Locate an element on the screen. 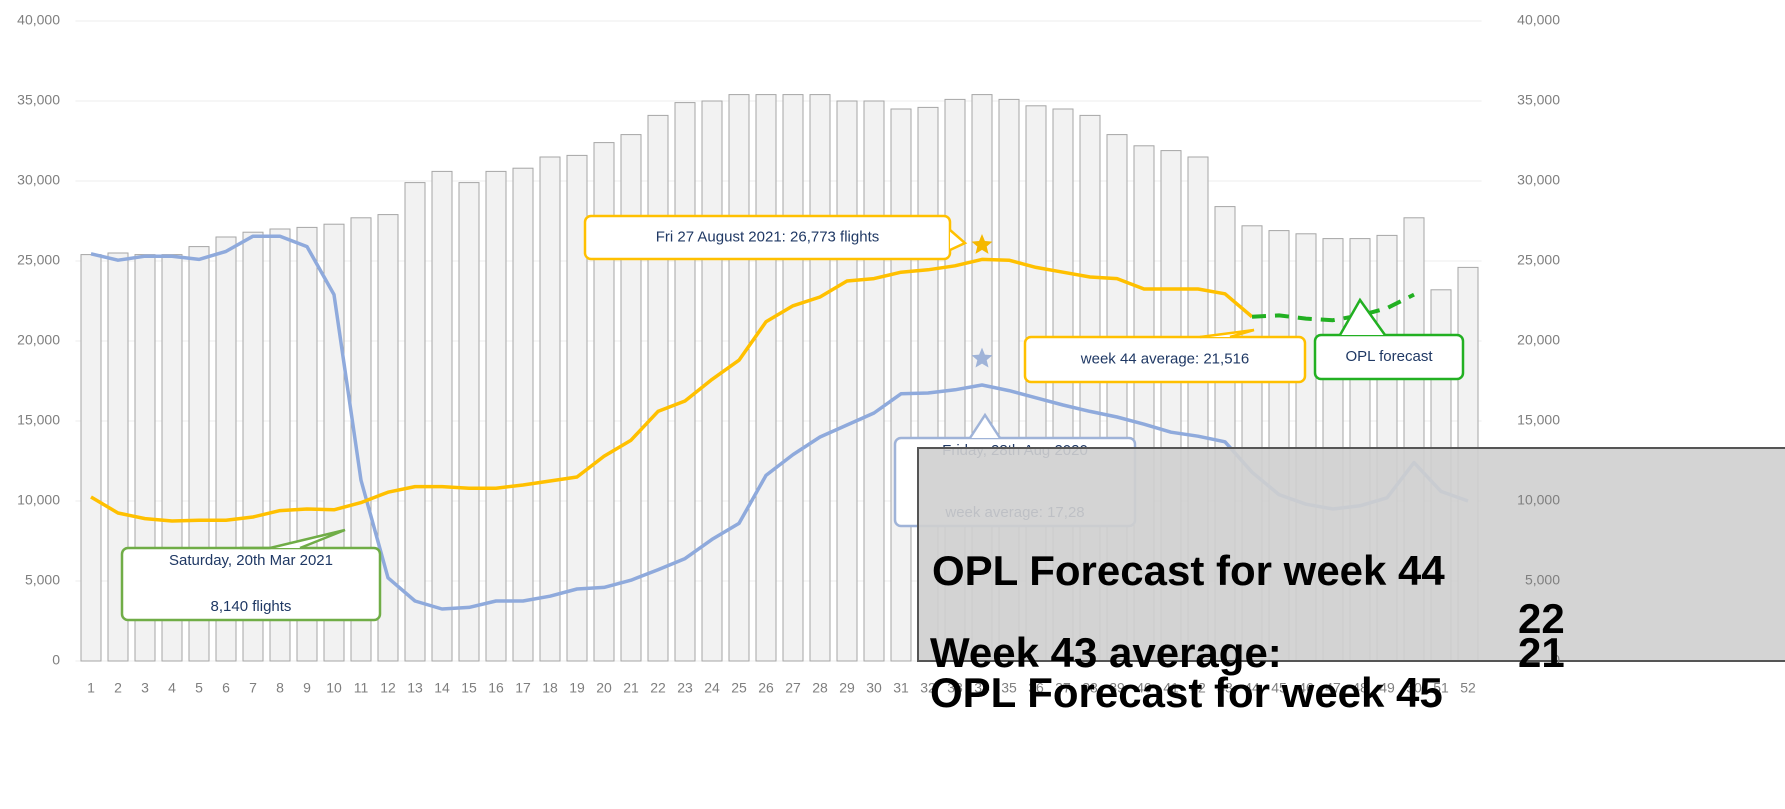 The width and height of the screenshot is (1785, 809). x-tick-label: 44 is located at coordinates (1252, 688).